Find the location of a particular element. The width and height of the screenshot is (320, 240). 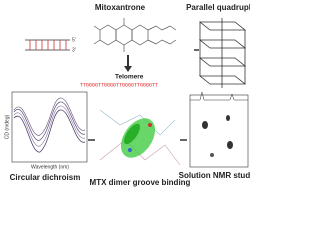

quadruplex-label: Parallel quadruplex is located at coordinates (218, 7).